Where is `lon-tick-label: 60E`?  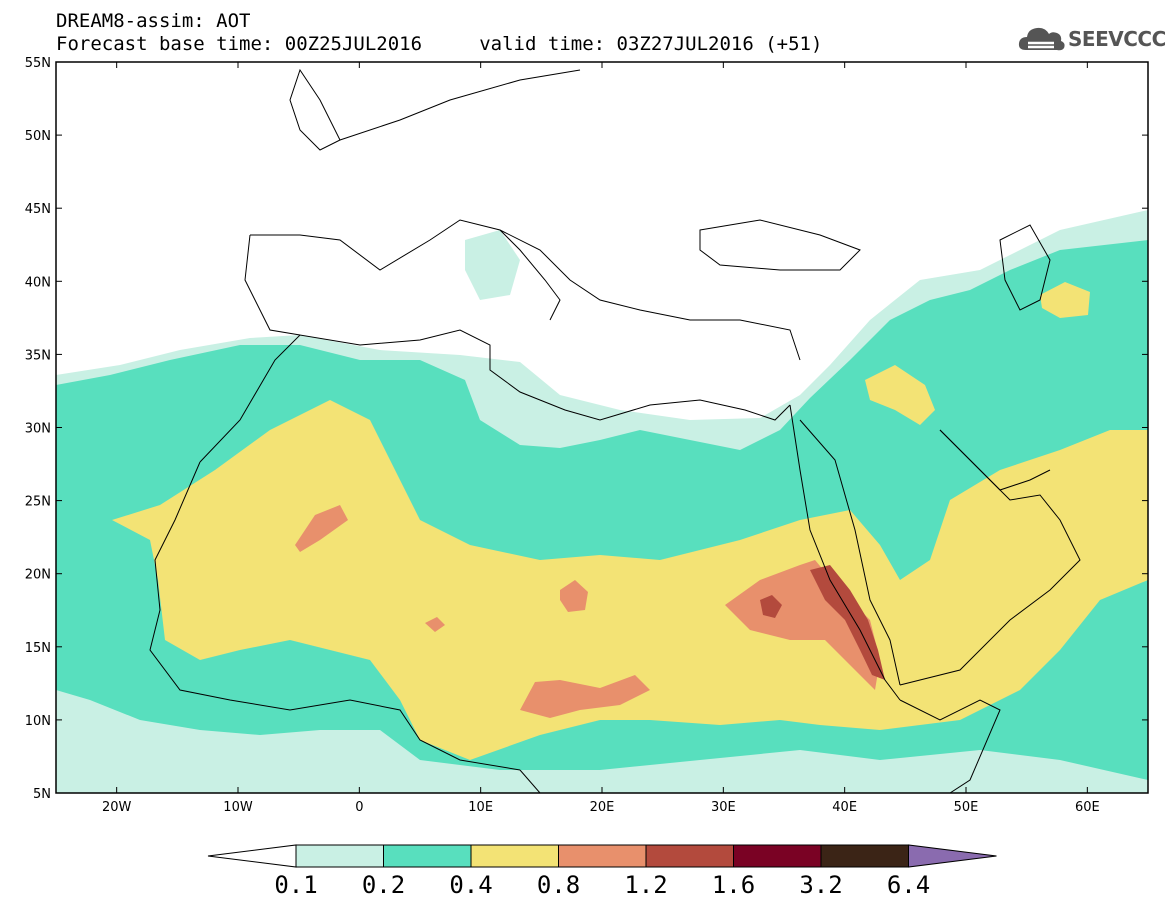
lon-tick-label: 60E is located at coordinates (1087, 807).